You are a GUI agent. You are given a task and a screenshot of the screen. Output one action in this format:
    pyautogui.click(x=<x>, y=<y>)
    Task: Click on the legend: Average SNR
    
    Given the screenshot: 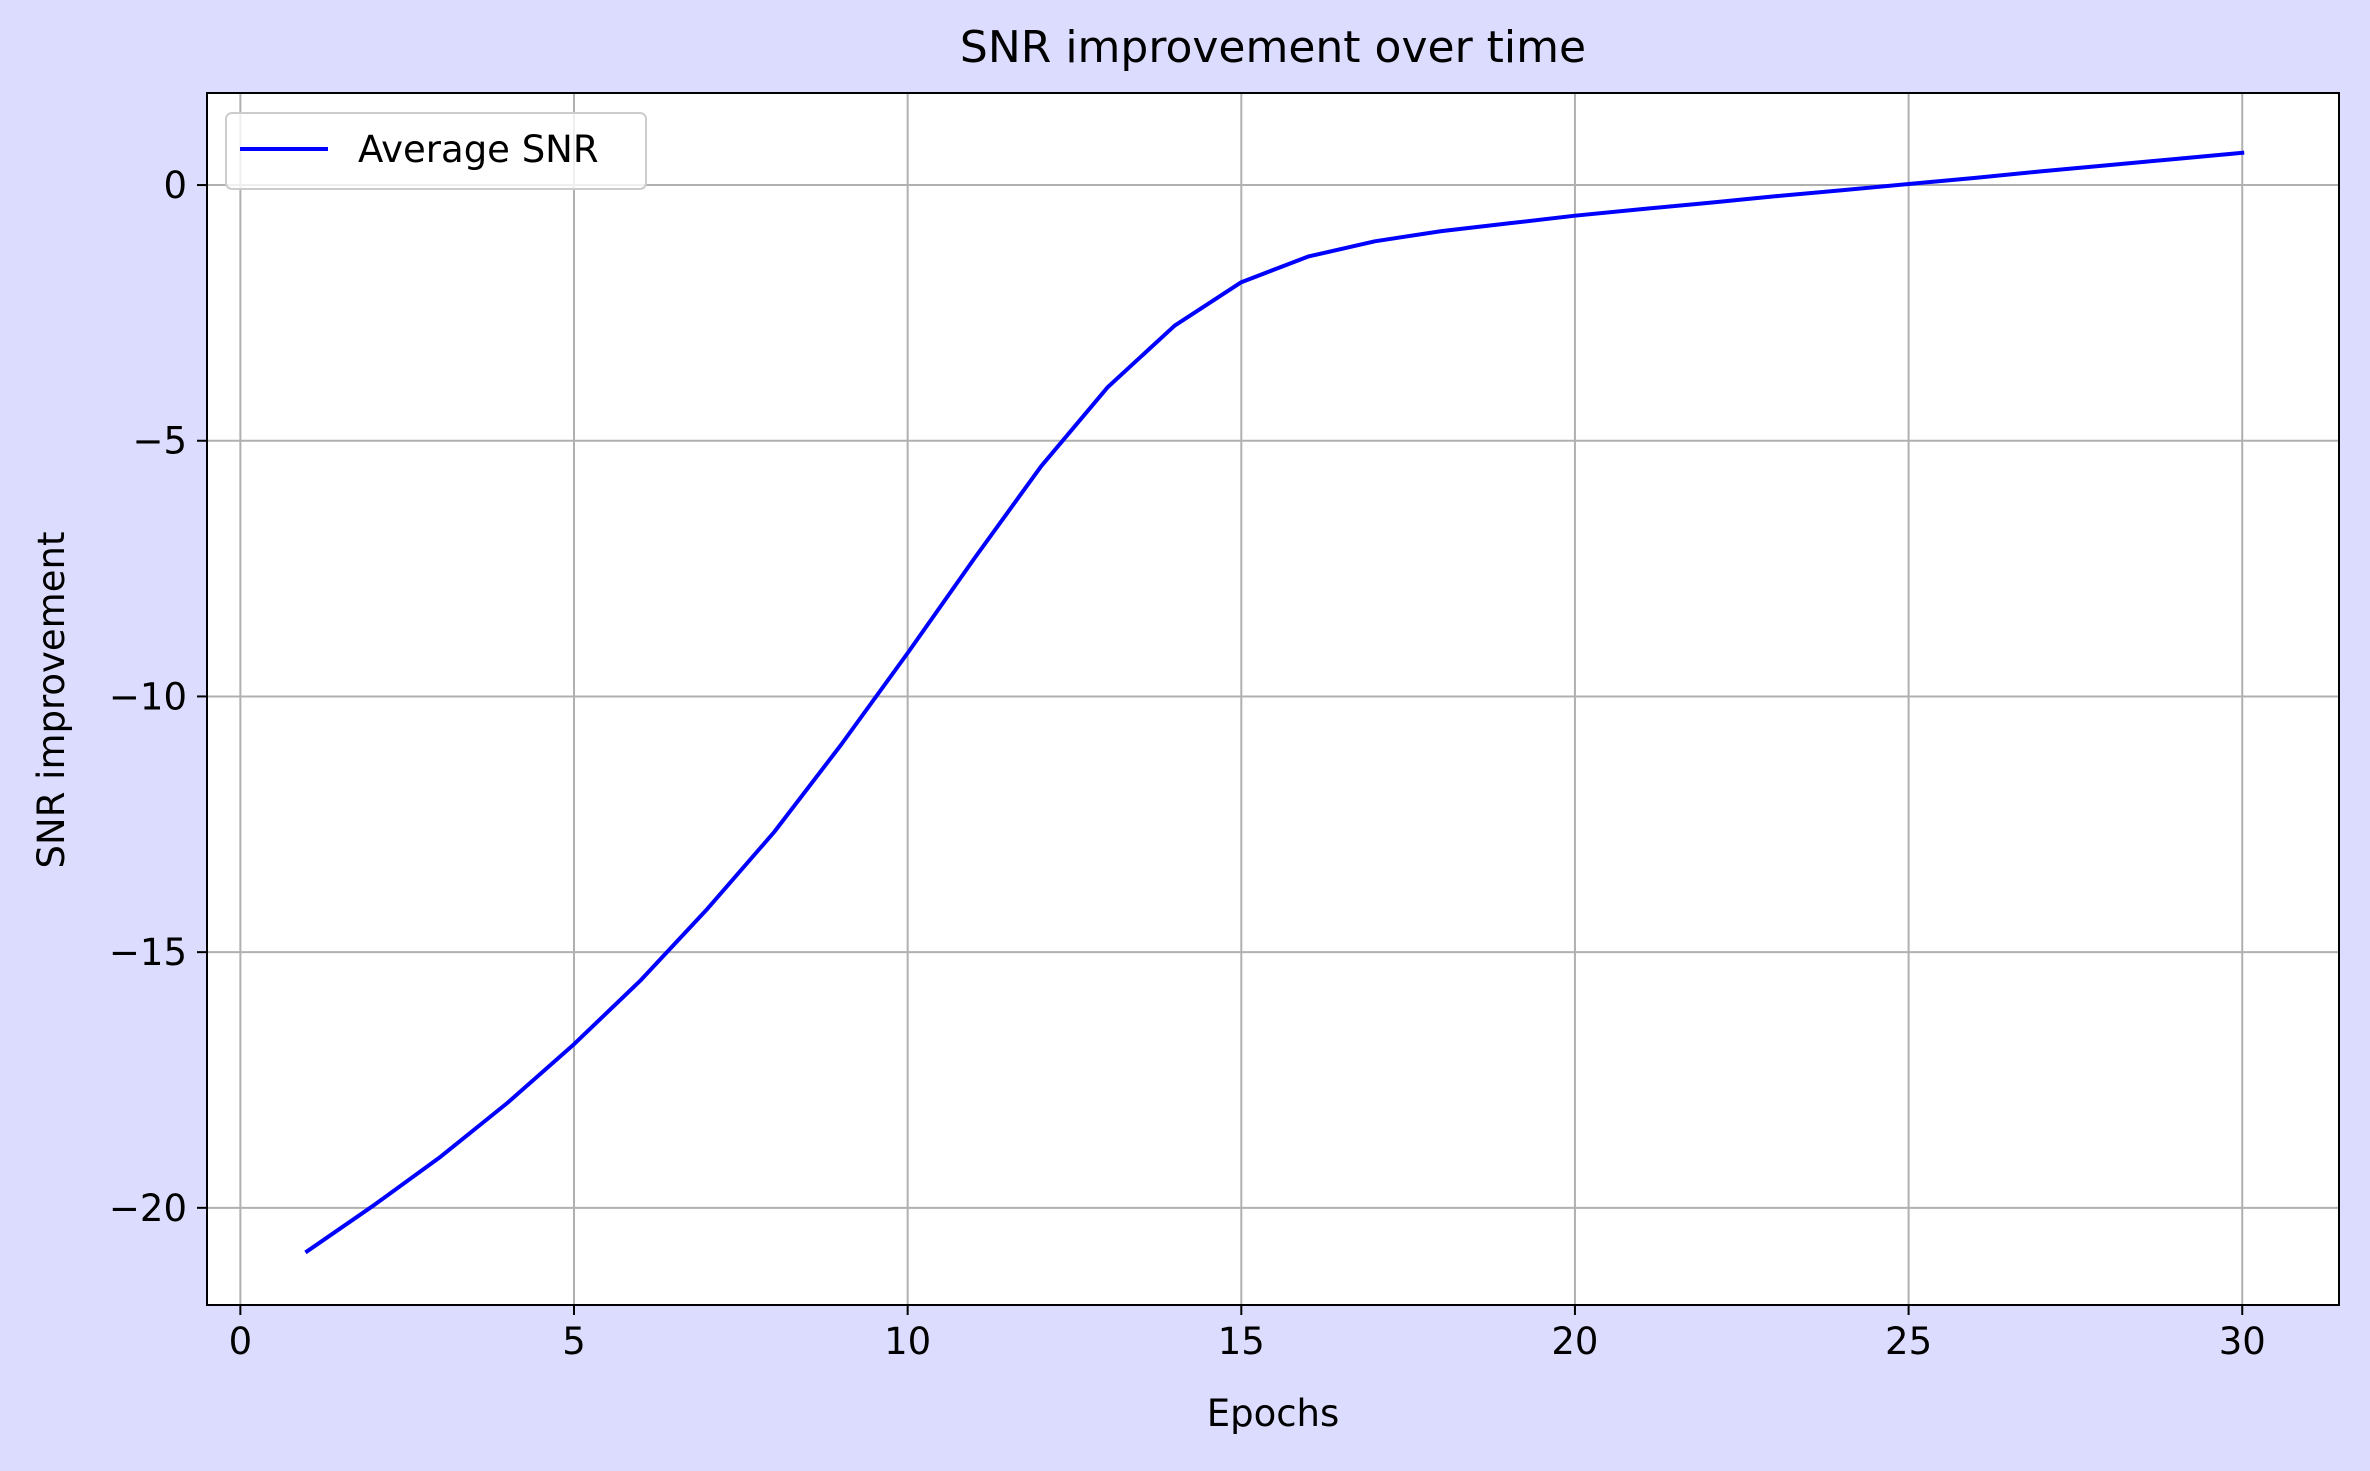 What is the action you would take?
    pyautogui.click(x=436, y=151)
    